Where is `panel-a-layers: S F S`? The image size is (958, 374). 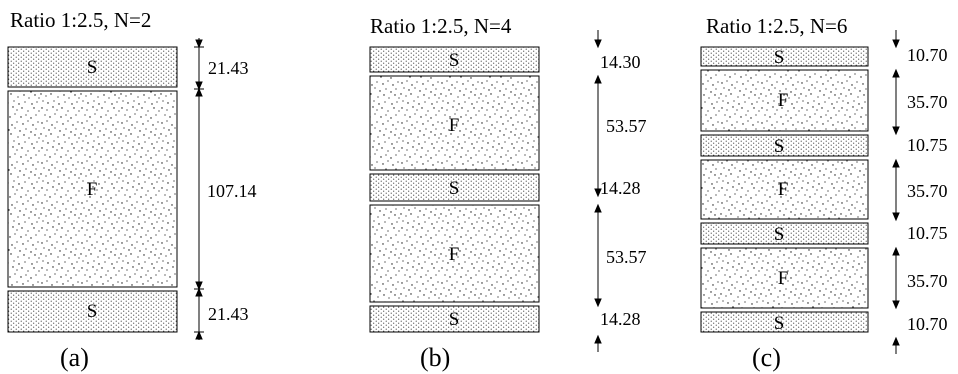 panel-a-layers: S F S is located at coordinates (92, 189).